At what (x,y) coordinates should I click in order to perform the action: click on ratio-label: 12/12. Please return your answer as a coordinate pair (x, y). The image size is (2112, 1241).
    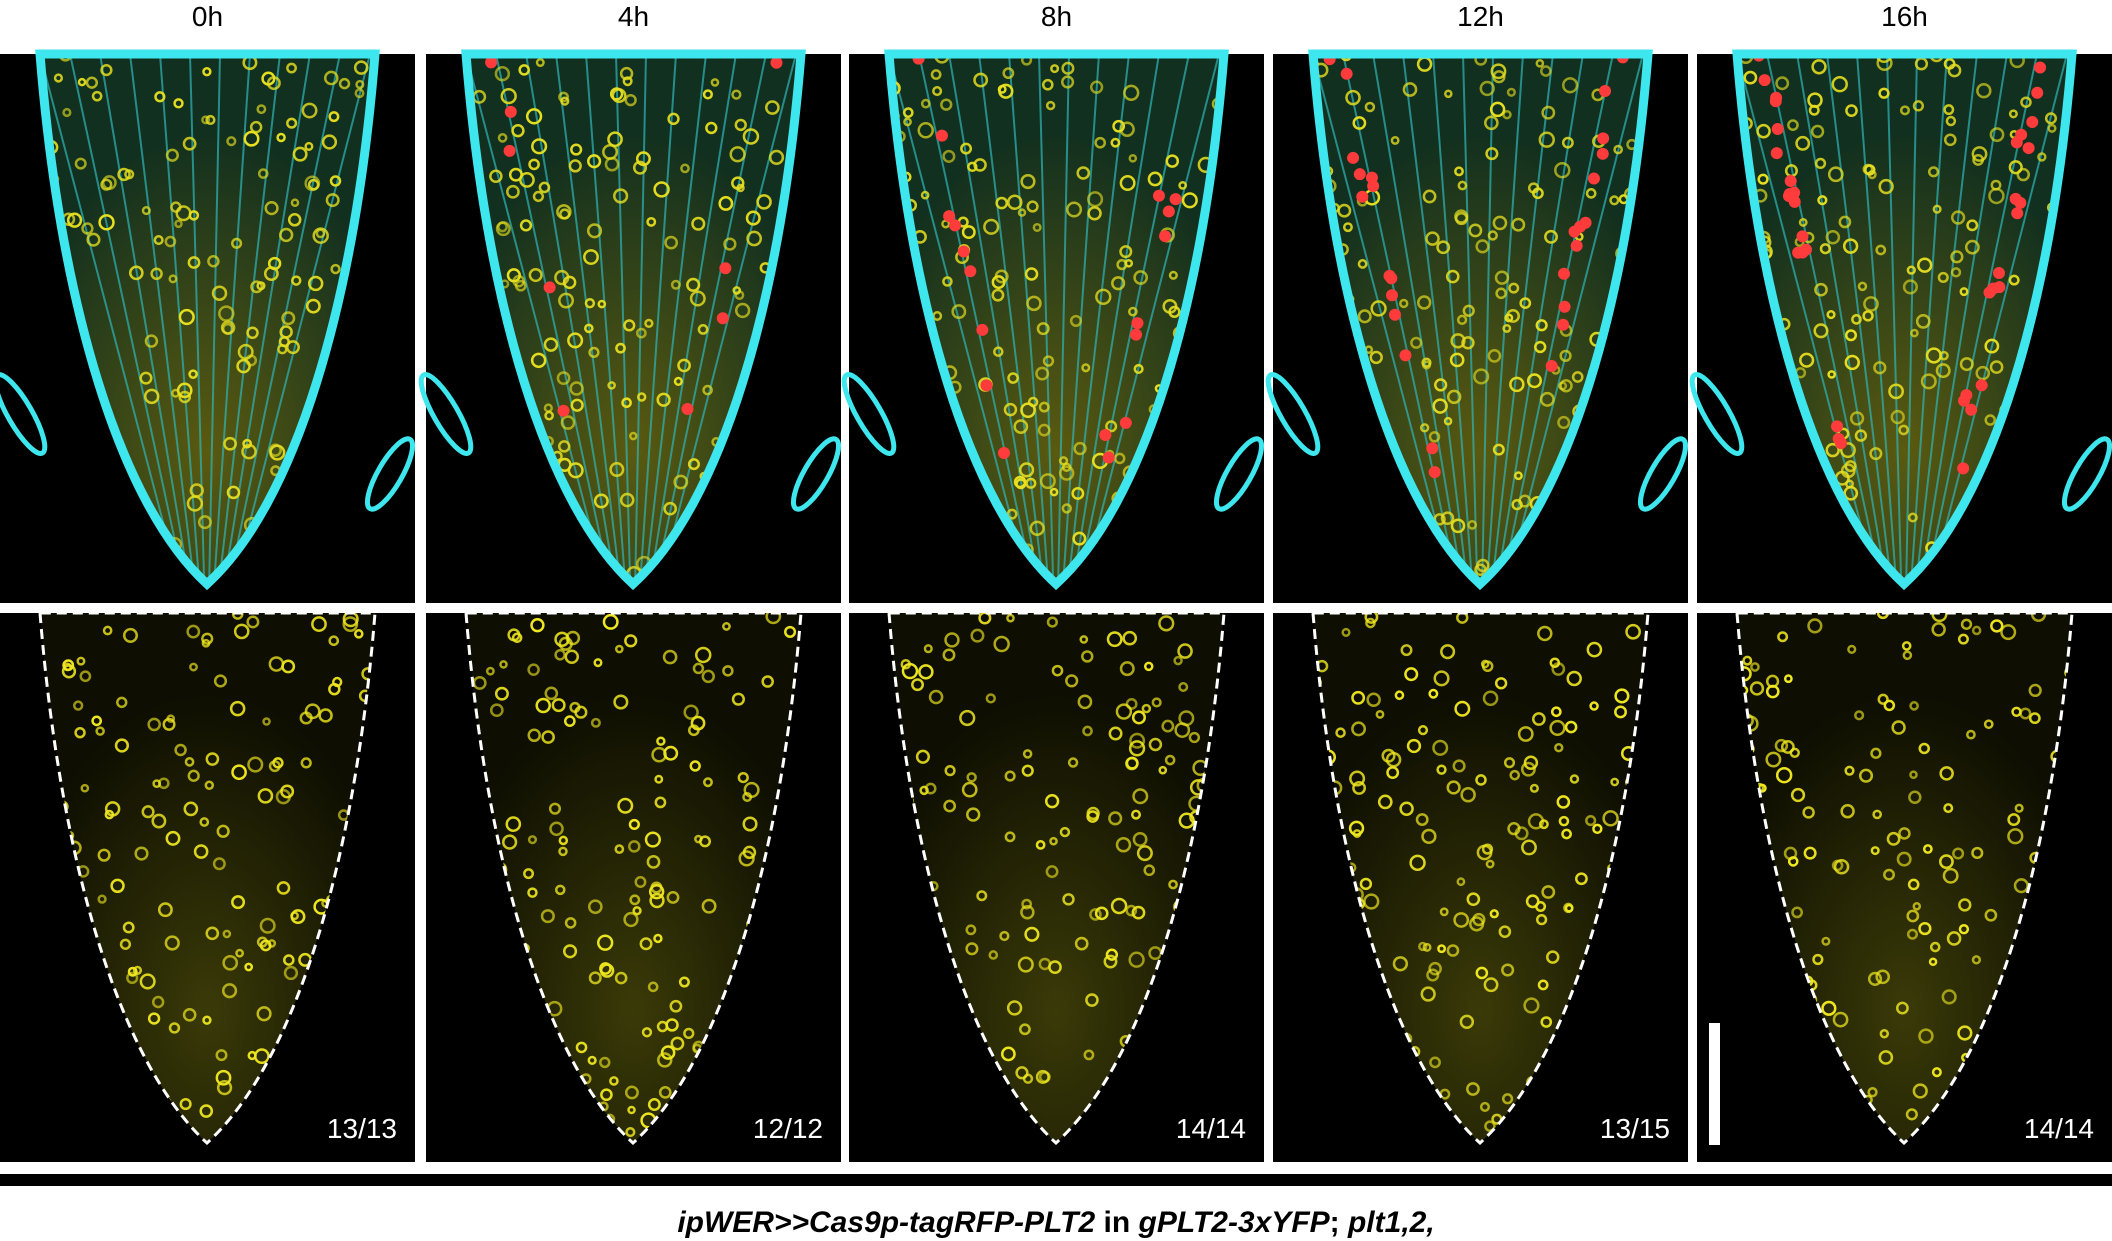
    Looking at the image, I should click on (788, 1128).